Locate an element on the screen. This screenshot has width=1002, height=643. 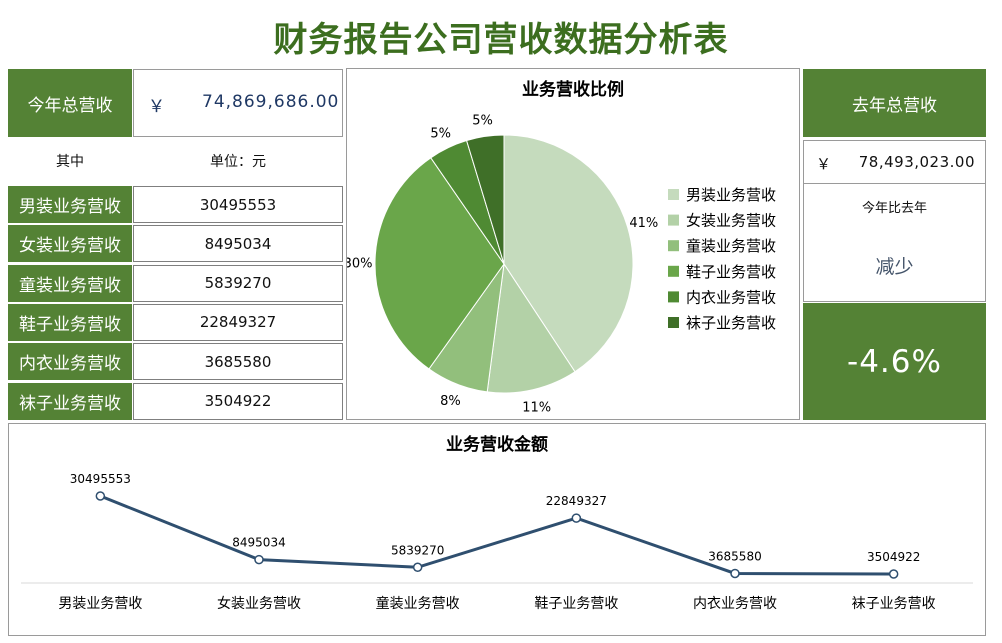
comparison-box: 今年比去年 减少 is located at coordinates (894, 243).